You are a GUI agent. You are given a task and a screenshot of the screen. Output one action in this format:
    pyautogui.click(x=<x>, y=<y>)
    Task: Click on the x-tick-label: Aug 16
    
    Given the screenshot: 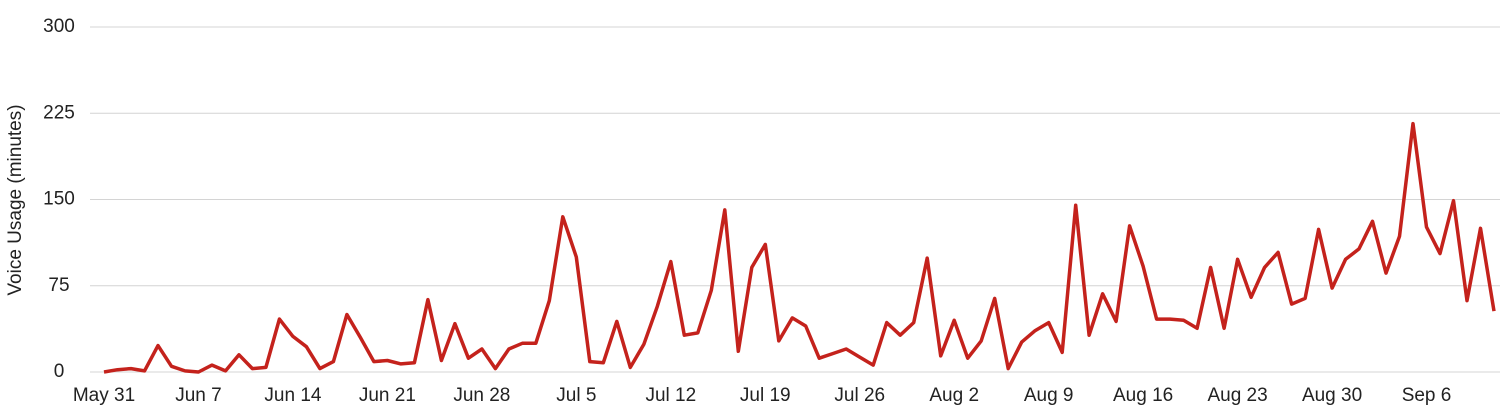 What is the action you would take?
    pyautogui.click(x=1143, y=395)
    